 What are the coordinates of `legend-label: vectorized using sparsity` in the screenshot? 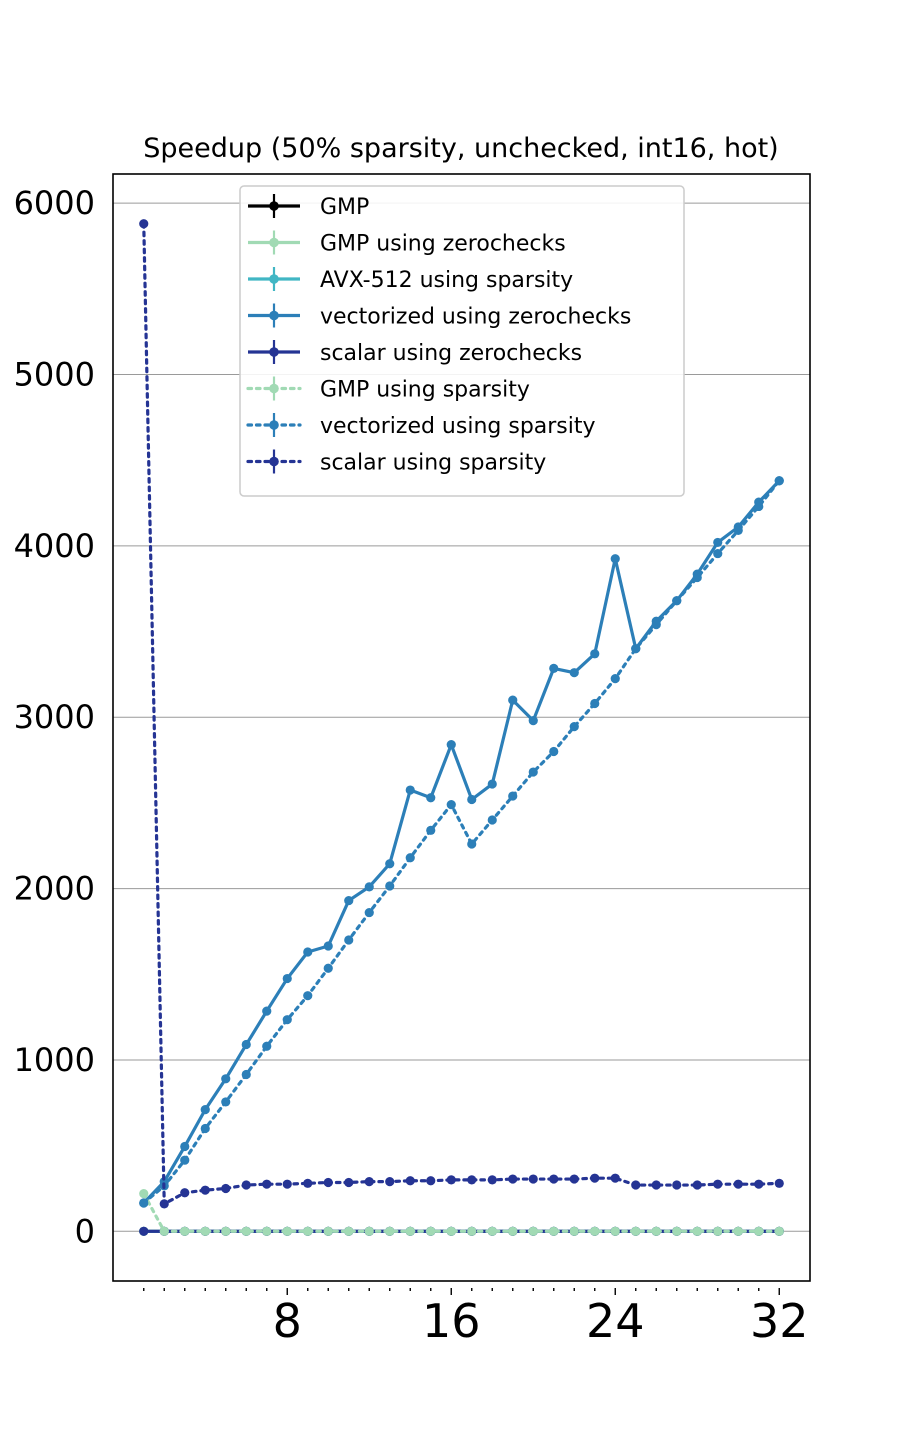 It's located at (458, 426).